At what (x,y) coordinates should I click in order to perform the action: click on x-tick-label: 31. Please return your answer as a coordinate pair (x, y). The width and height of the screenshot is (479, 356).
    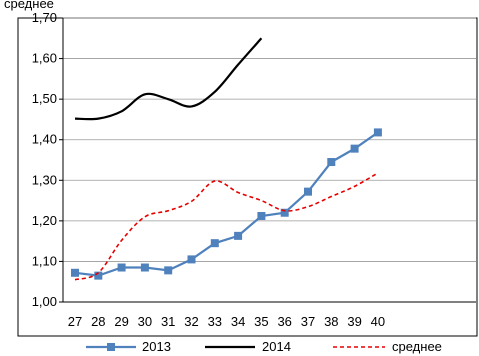
    Looking at the image, I should click on (168, 321).